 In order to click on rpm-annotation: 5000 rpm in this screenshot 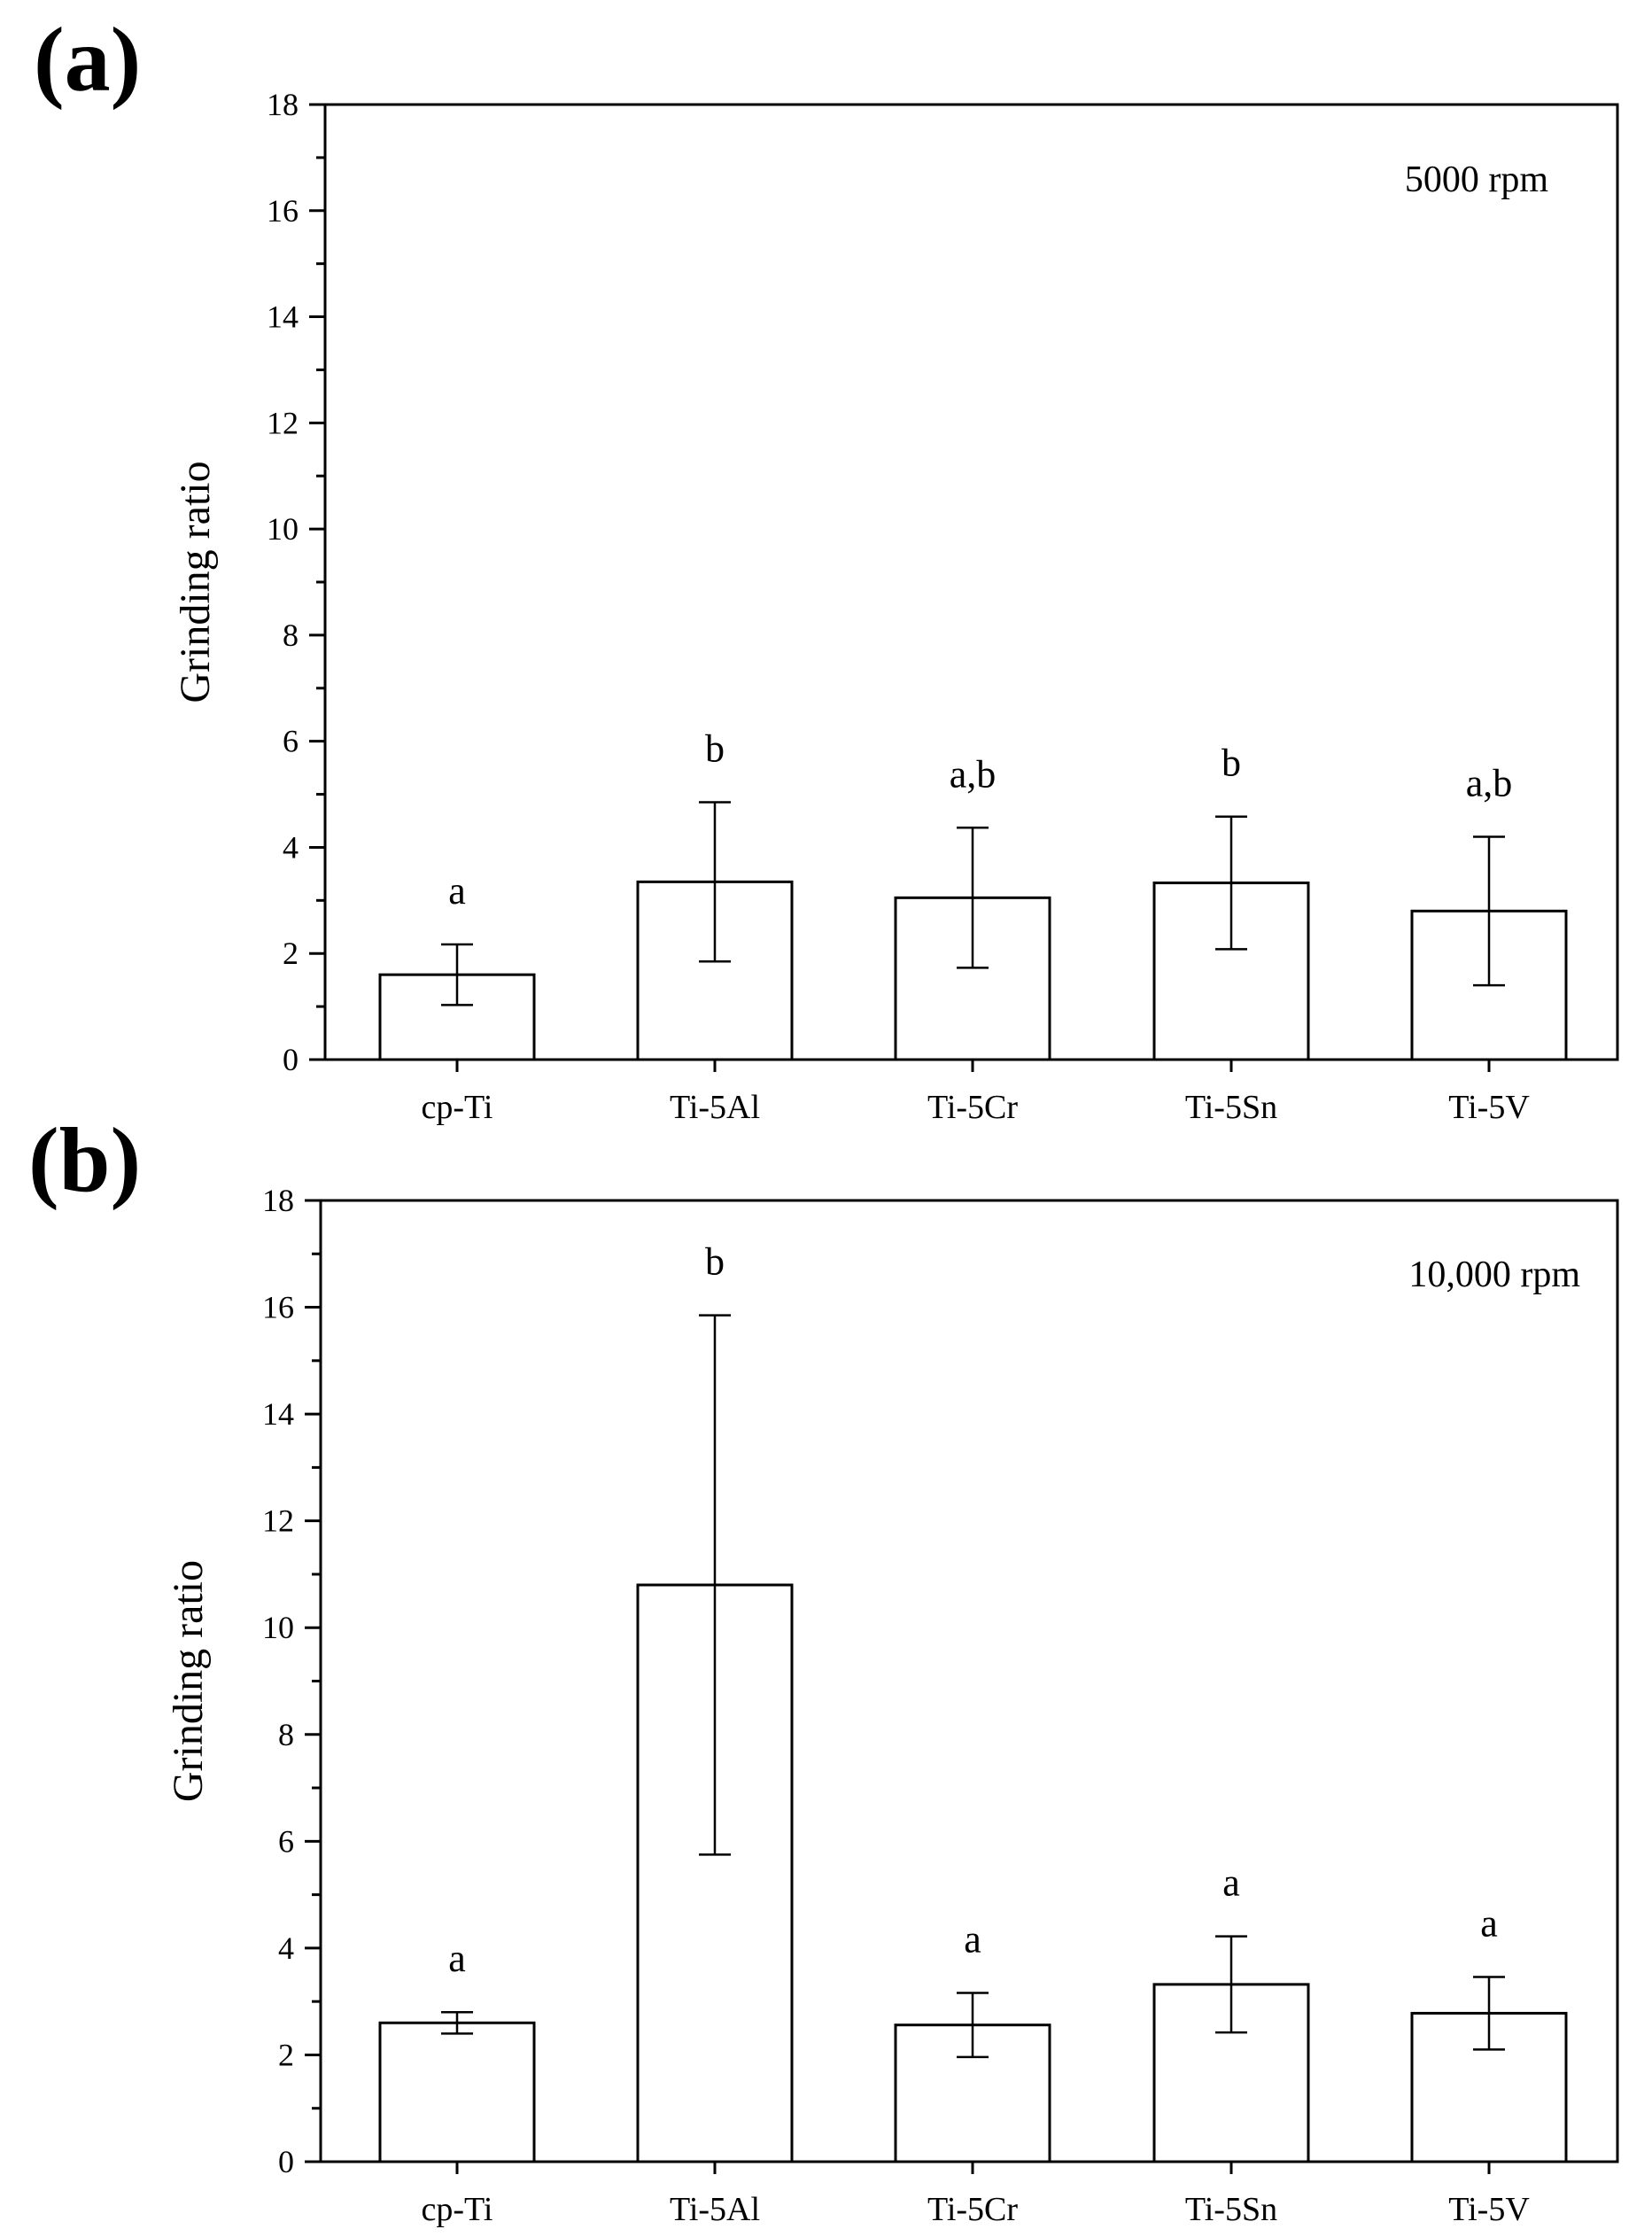, I will do `click(1476, 179)`.